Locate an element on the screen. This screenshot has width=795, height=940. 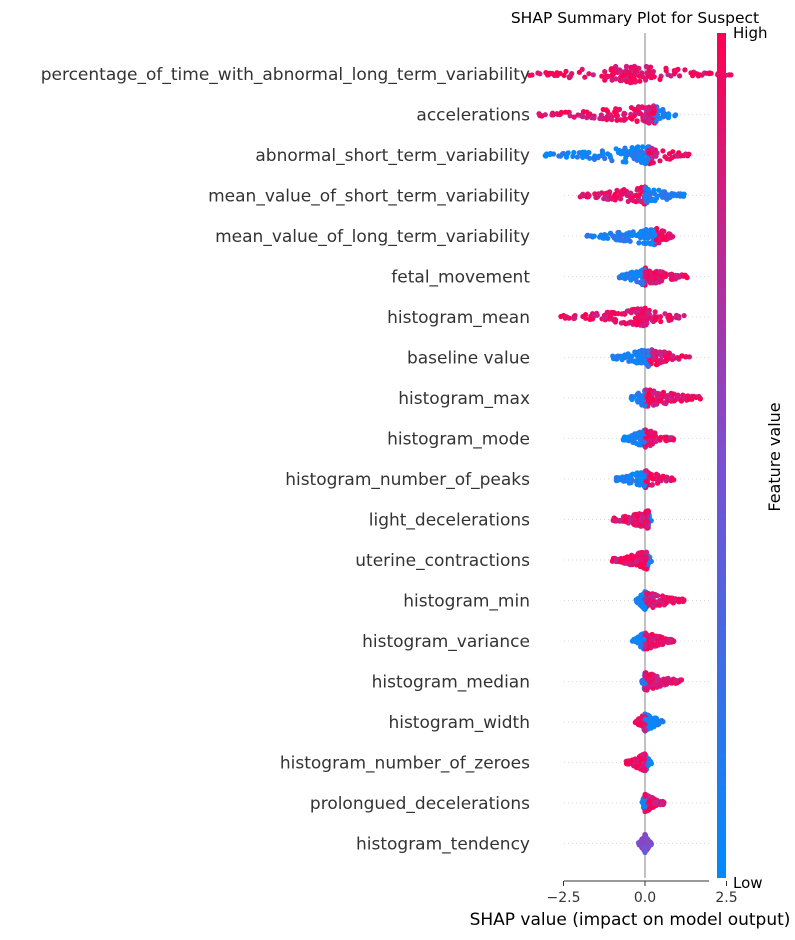
feature-label: histogram_max is located at coordinates (464, 399).